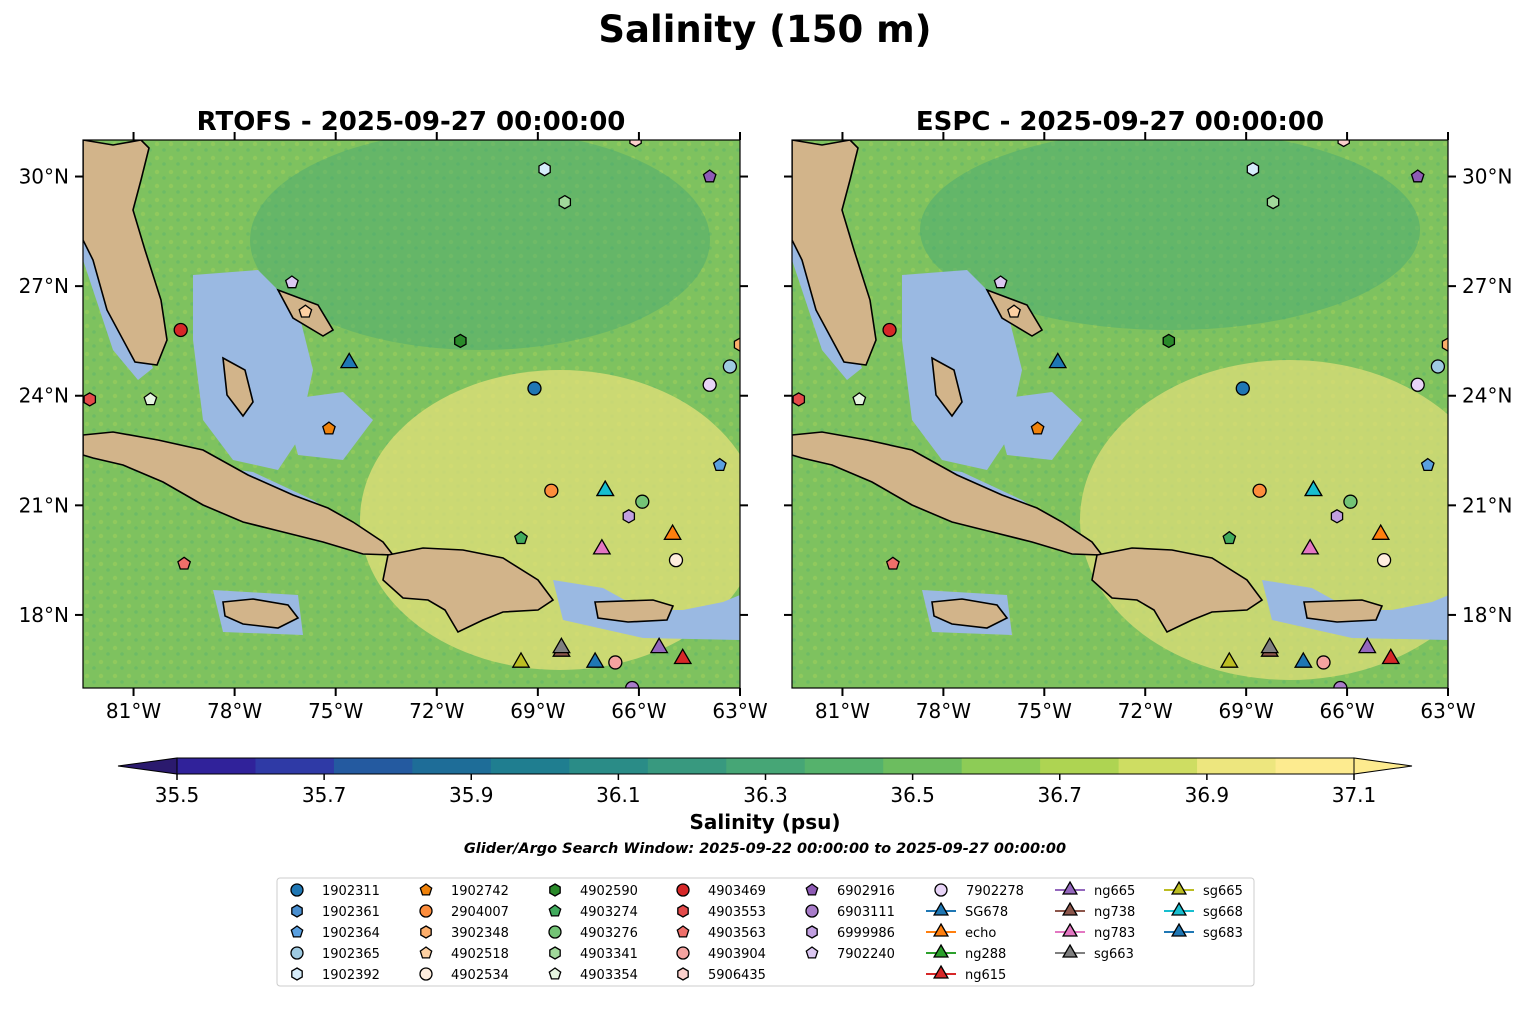 This screenshot has height=1018, width=1531. Describe the element at coordinates (1313, 488) in the screenshot. I see `espc-marker-sg668` at that location.